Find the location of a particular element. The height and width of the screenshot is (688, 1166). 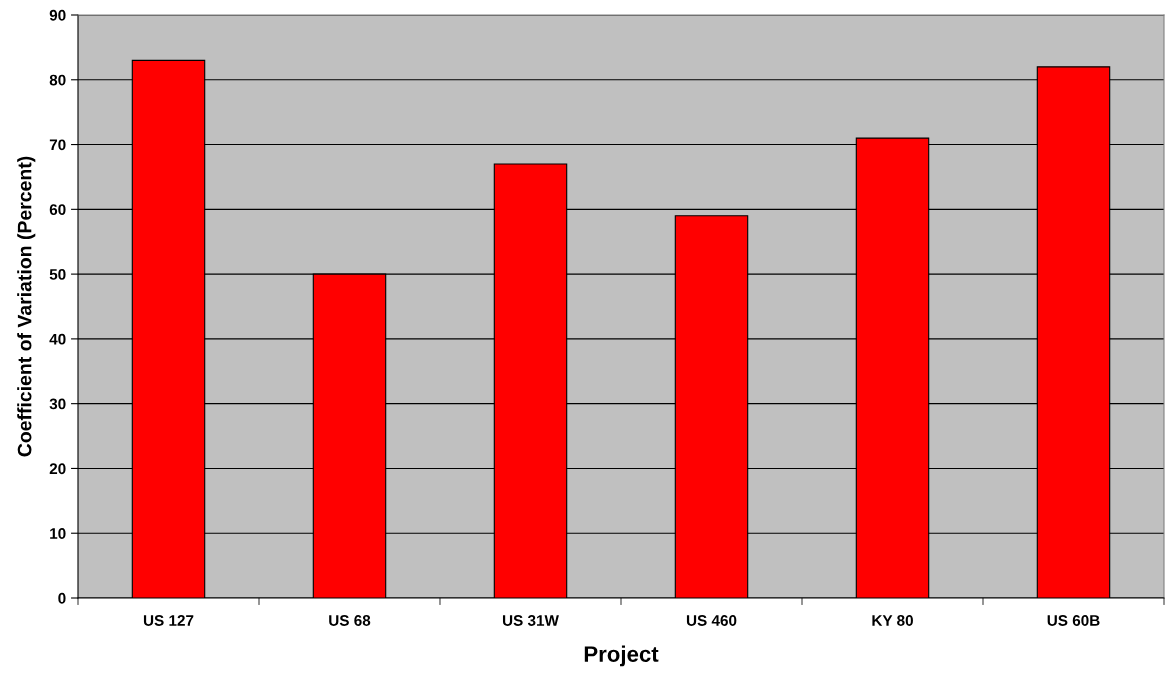

y-tick-label: 10 is located at coordinates (58, 533).